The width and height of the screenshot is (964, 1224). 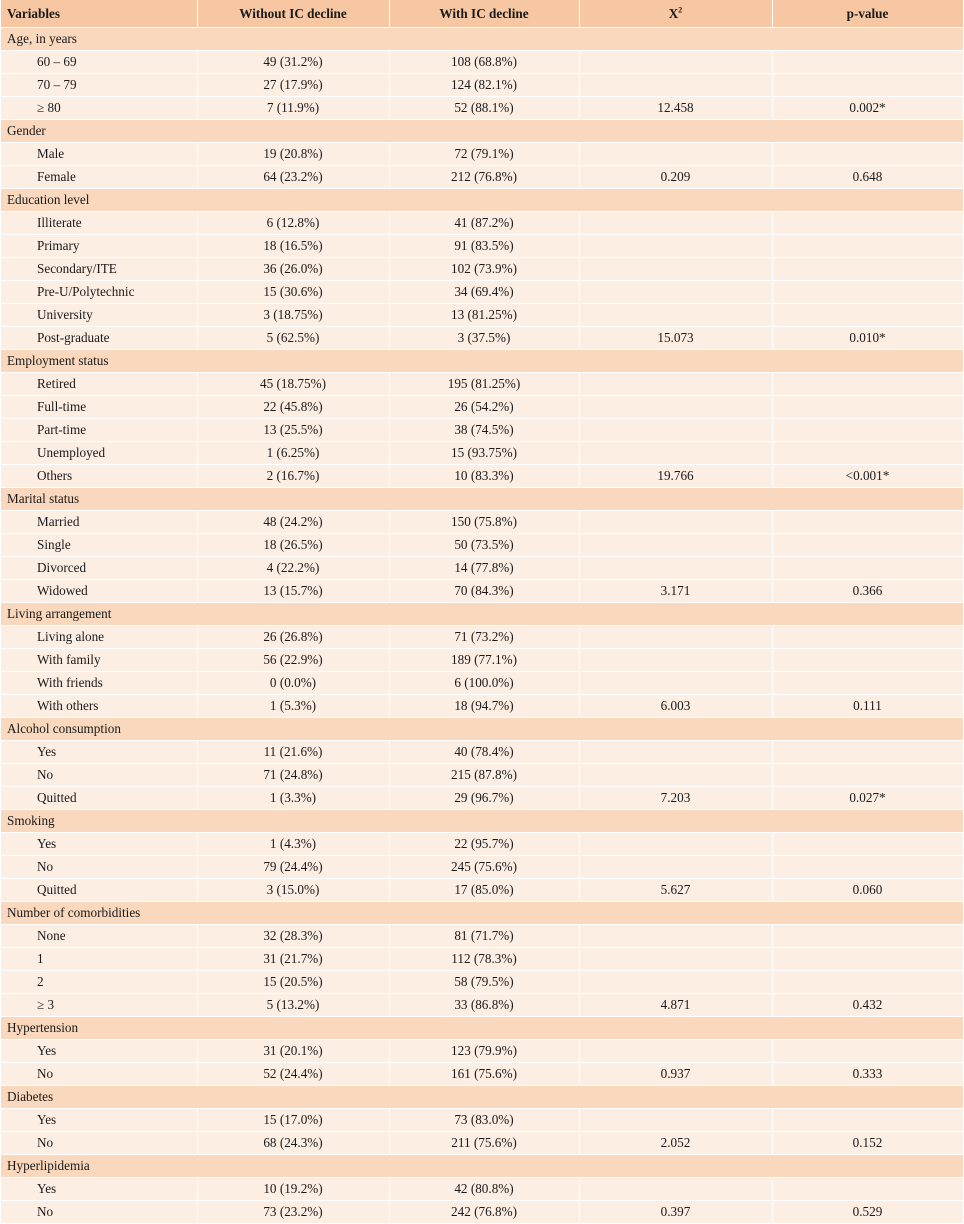 I want to click on table-row: Living alone 26 (26.8%) 71 (73.2%), so click(x=482, y=637).